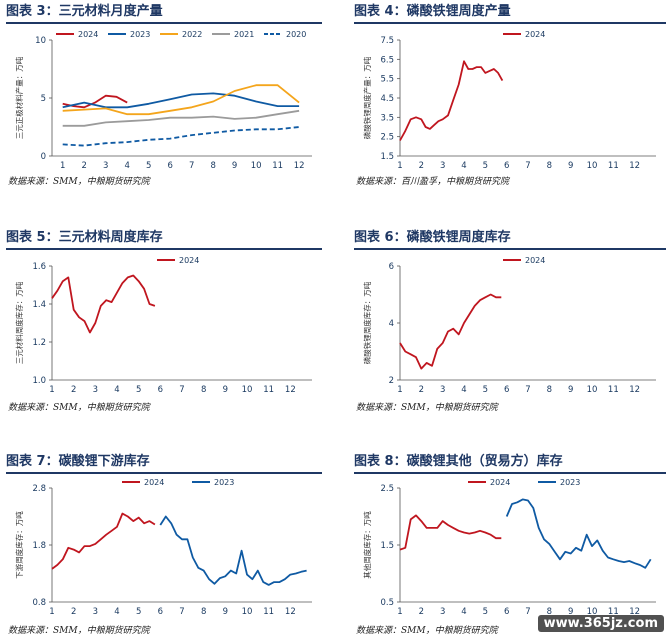 This screenshot has width=672, height=638. I want to click on panel-title: 图表 5：三元材料周度库存, so click(84, 237).